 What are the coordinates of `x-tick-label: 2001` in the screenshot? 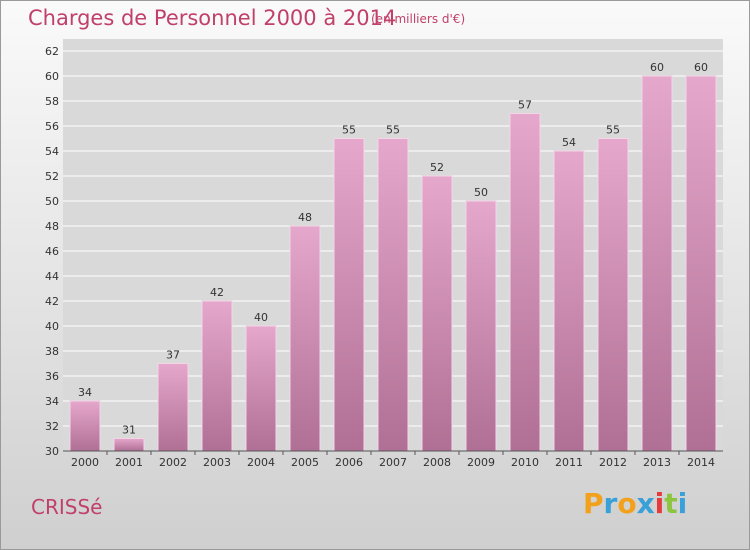 It's located at (129, 462).